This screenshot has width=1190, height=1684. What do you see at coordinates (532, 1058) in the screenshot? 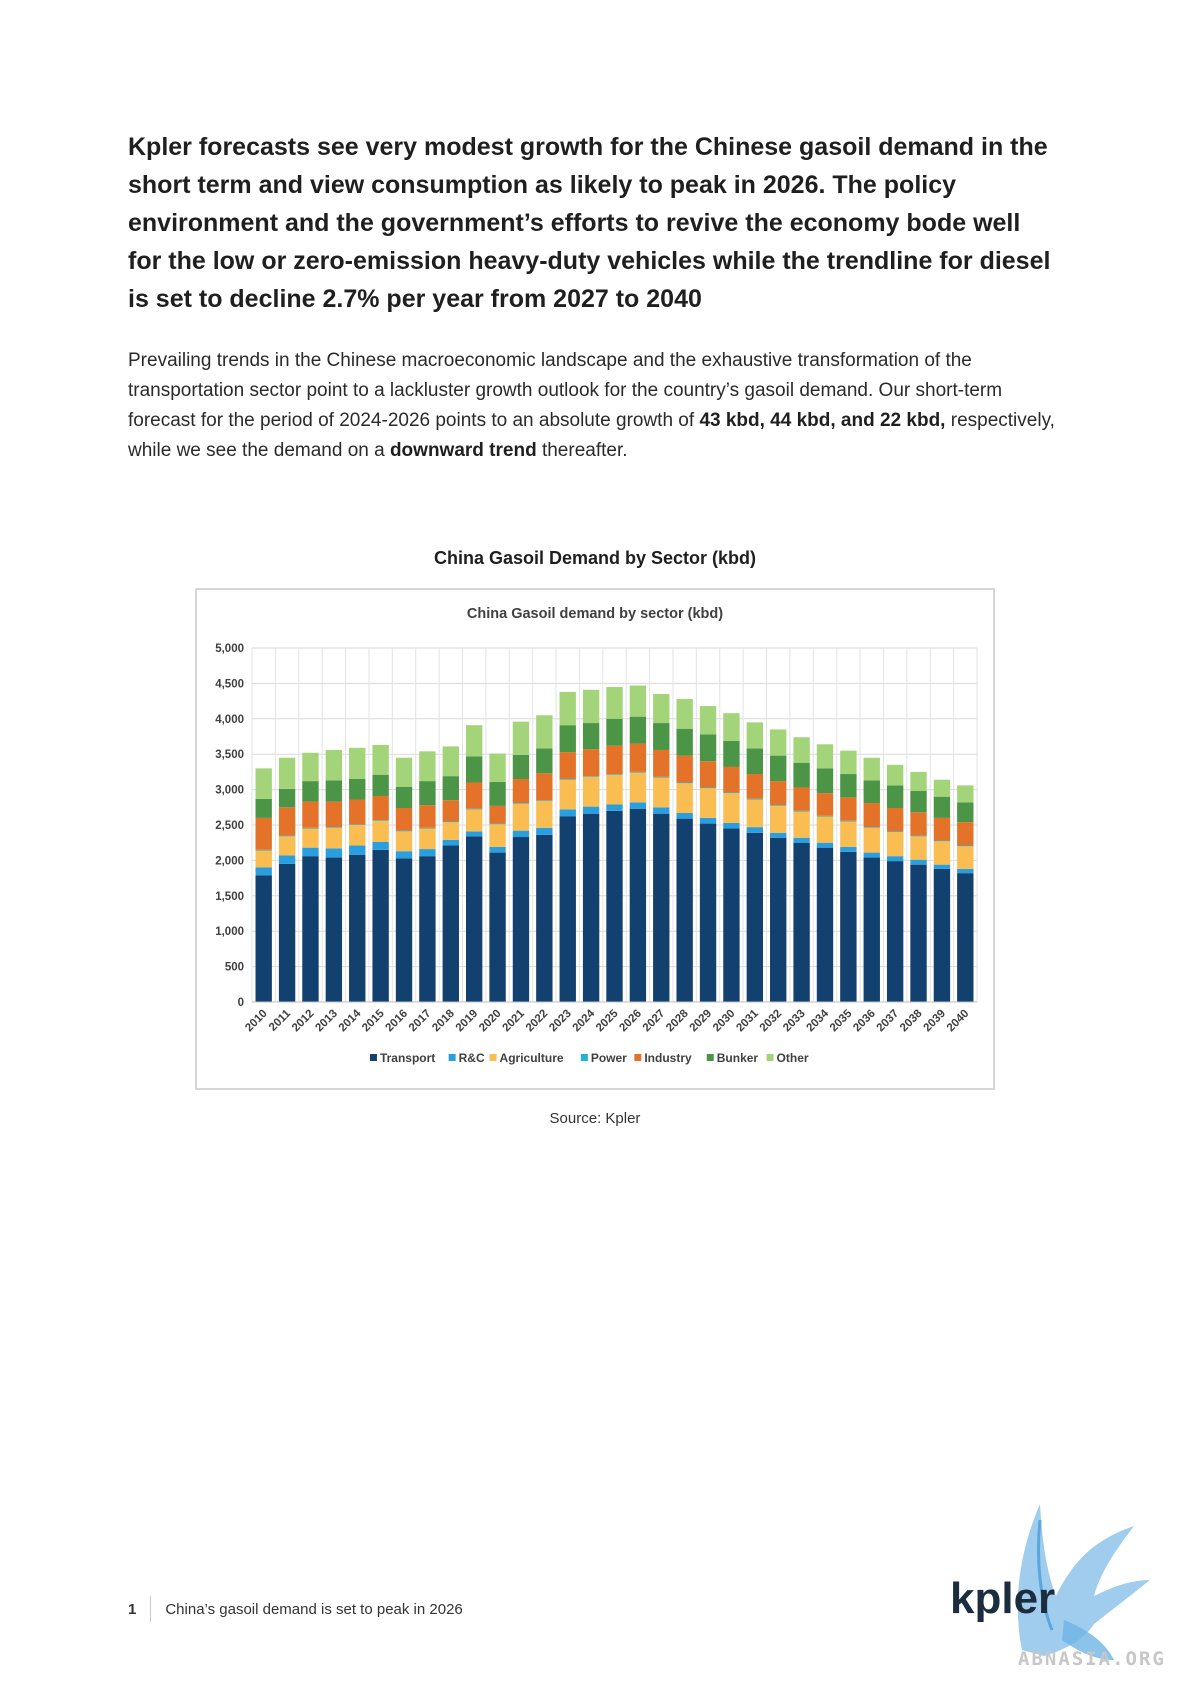
I see `legend-label: Agriculture` at bounding box center [532, 1058].